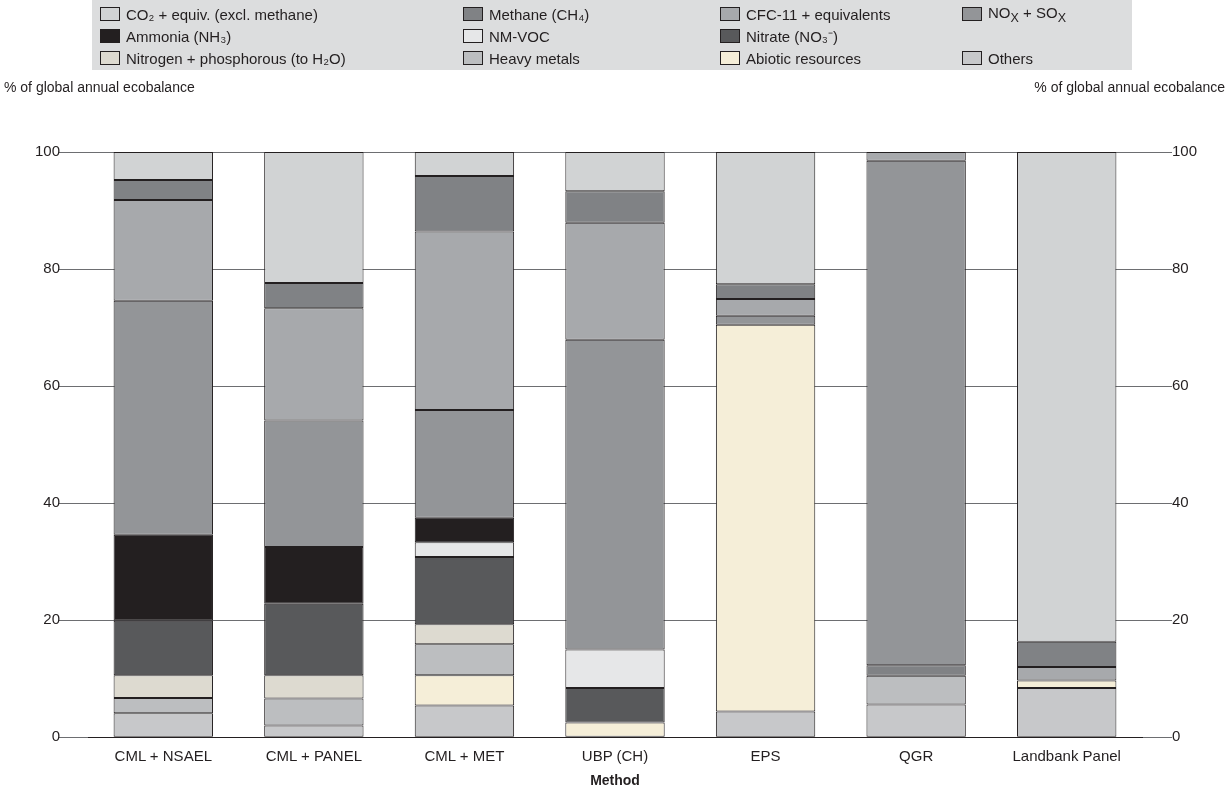  What do you see at coordinates (1185, 151) in the screenshot?
I see `y2-tick-label: 100` at bounding box center [1185, 151].